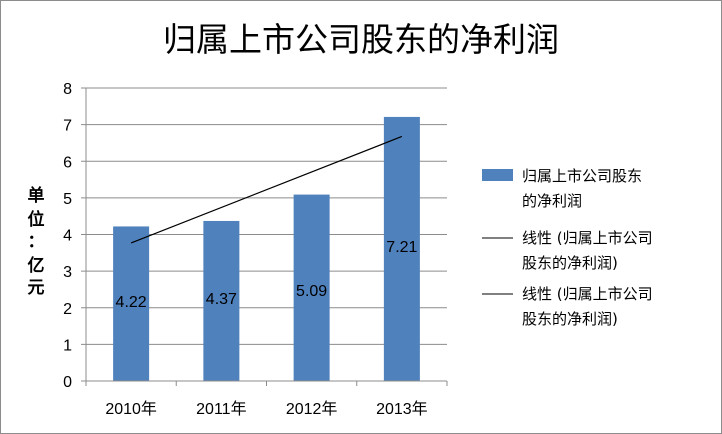 The height and width of the screenshot is (434, 722). I want to click on x-tick-label: 2013年, so click(402, 409).